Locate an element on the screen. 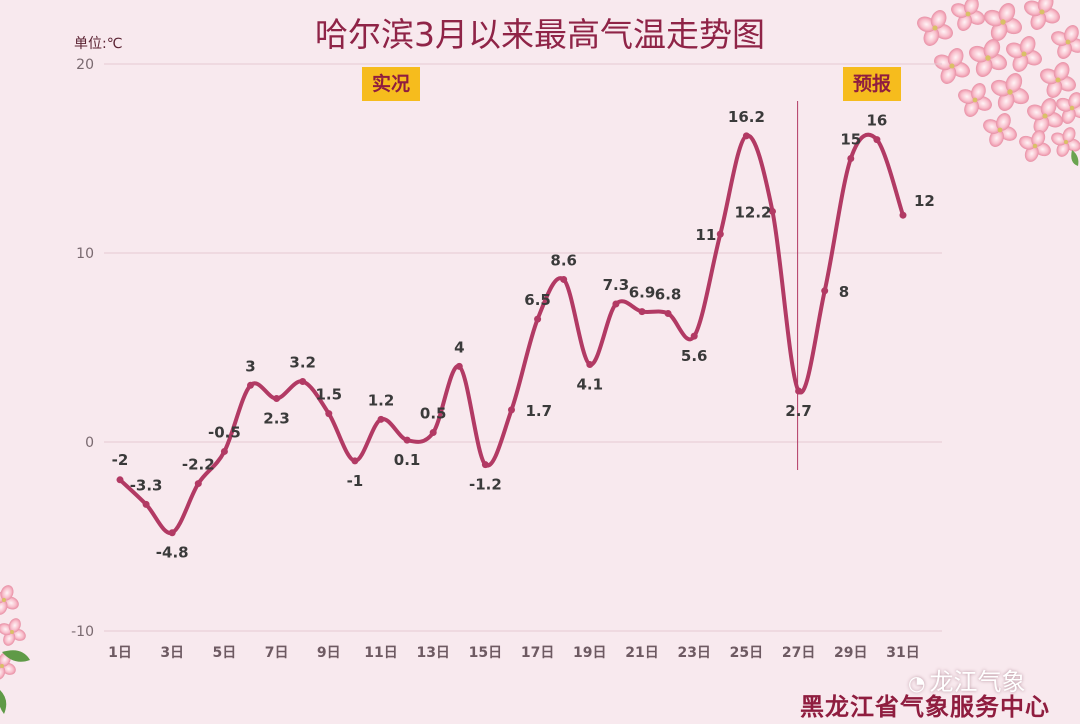 This screenshot has height=724, width=1080. data-label: -4.8 is located at coordinates (172, 553).